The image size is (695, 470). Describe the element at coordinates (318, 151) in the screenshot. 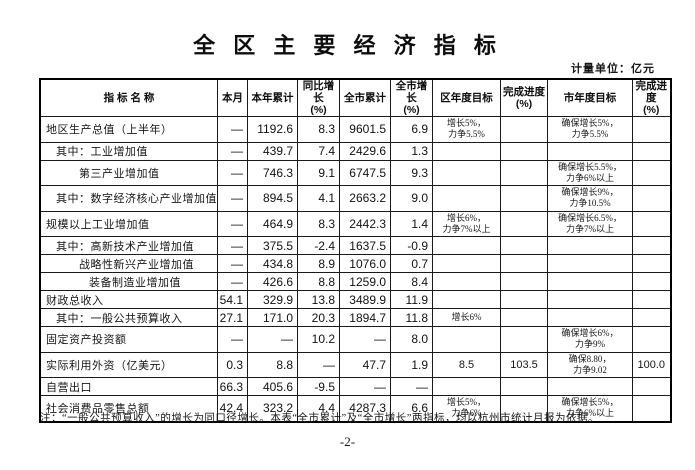

I see `cell-yoy: 7.4` at that location.